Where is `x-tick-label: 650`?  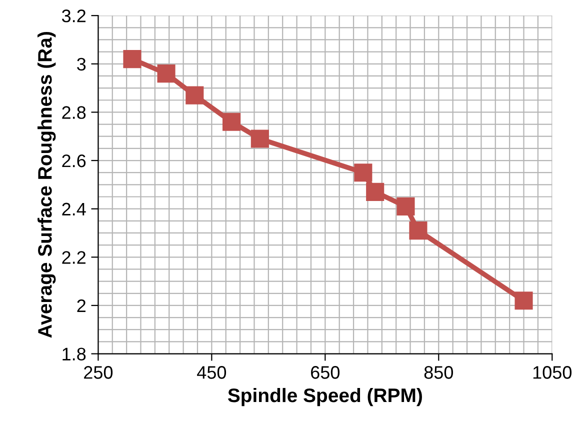 x-tick-label: 650 is located at coordinates (325, 372).